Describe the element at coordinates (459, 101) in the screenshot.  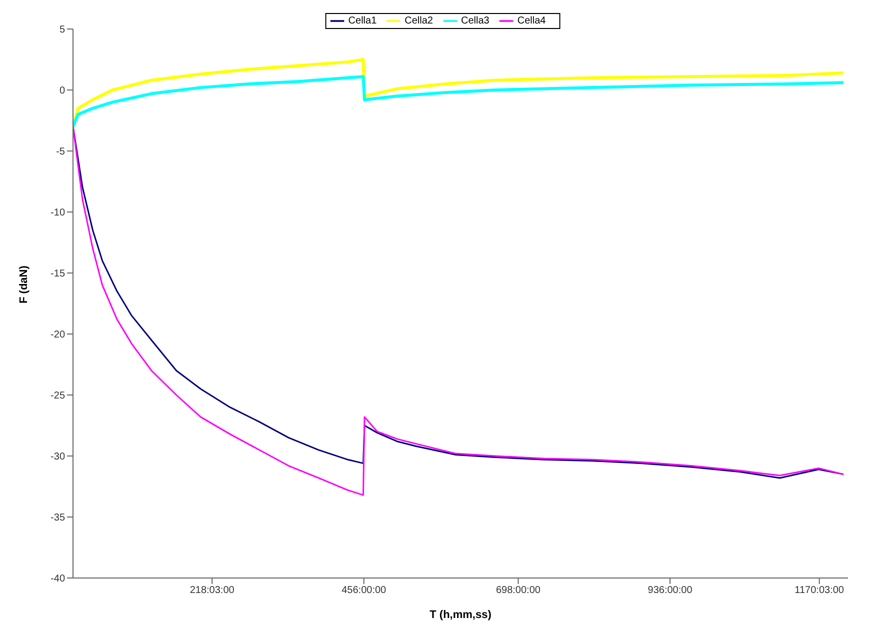
I see `line-series` at that location.